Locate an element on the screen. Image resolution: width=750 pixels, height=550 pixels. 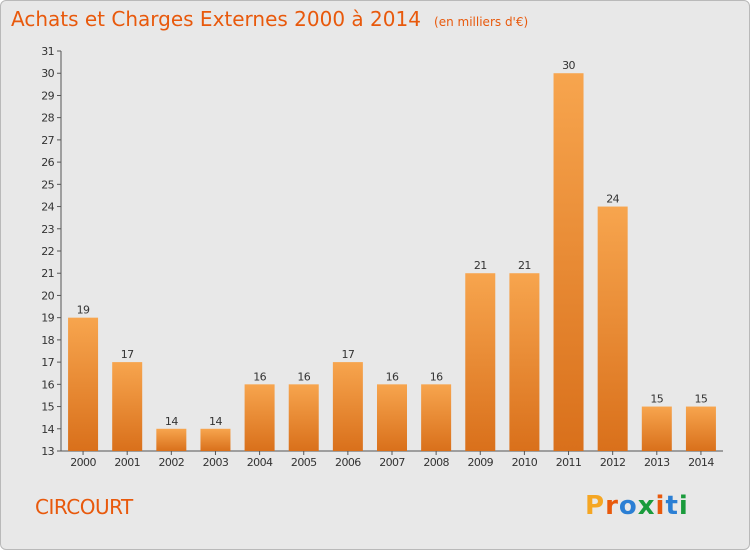
bar-value-label: 19 is located at coordinates (83, 310).